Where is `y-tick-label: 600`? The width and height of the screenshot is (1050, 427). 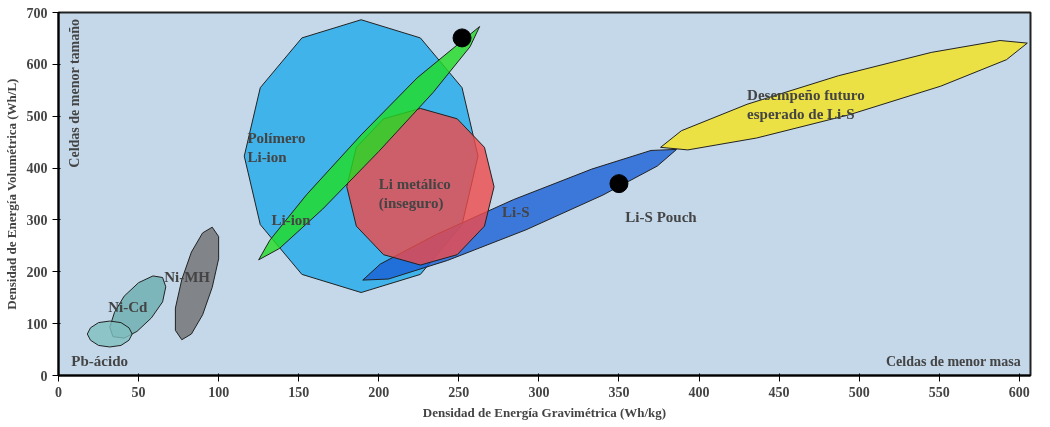
y-tick-label: 600 is located at coordinates (37, 65).